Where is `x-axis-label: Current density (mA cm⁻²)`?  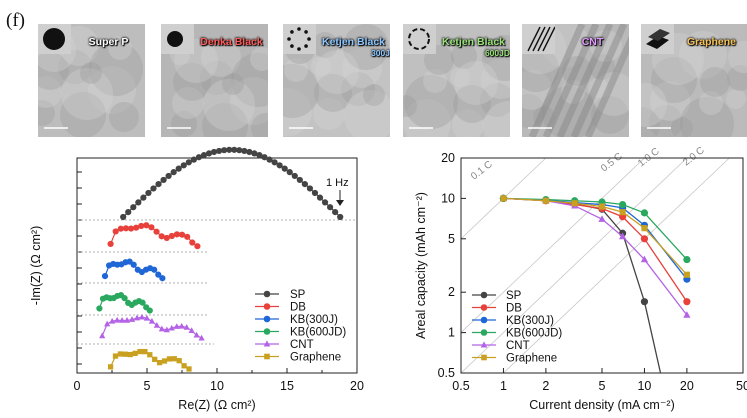
x-axis-label: Current density (mA cm⁻²) is located at coordinates (602, 405).